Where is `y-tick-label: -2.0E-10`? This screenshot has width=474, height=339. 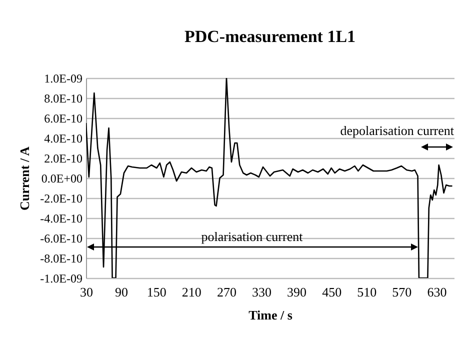 y-tick-label: -2.0E-10 is located at coordinates (61, 199).